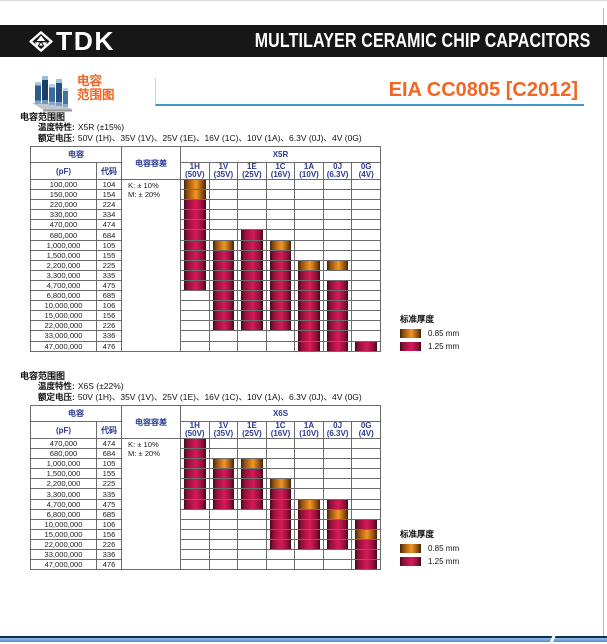 Image resolution: width=607 pixels, height=644 pixels. I want to click on tdk-emblem-icon, so click(41, 41).